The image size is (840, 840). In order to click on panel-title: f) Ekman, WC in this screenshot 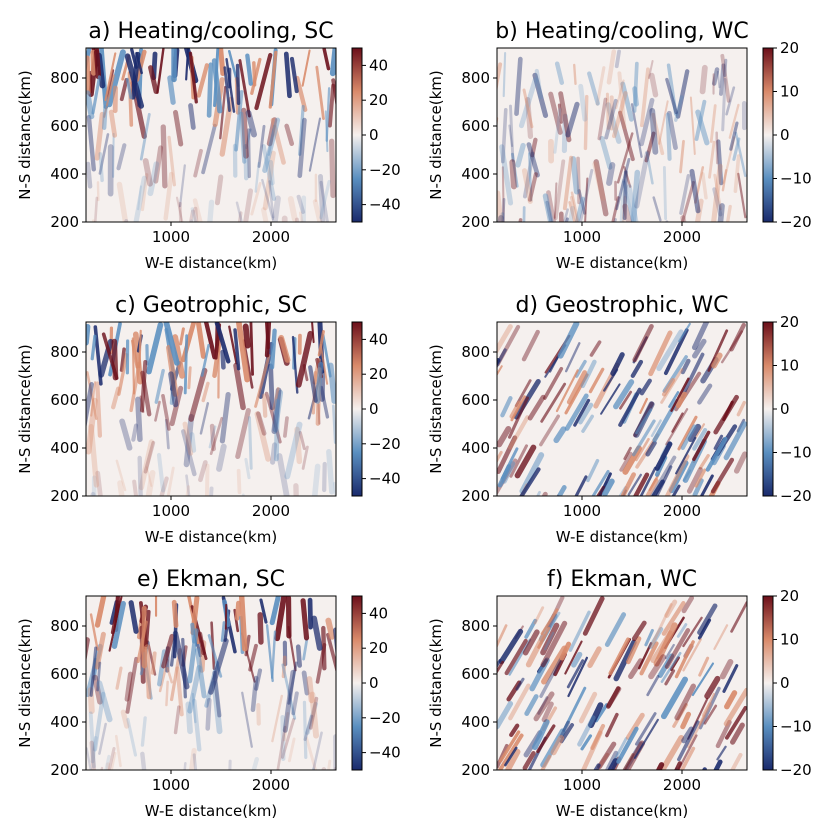, I will do `click(622, 579)`.